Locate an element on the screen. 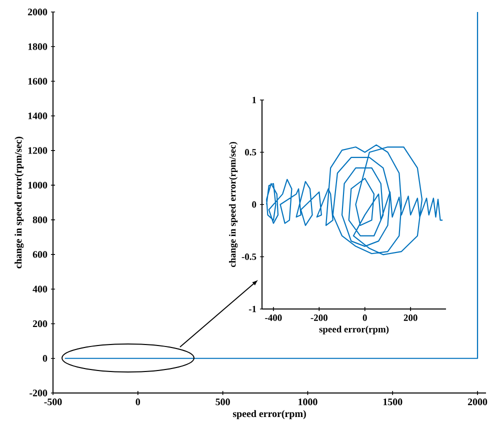  line-series is located at coordinates (355, 200).